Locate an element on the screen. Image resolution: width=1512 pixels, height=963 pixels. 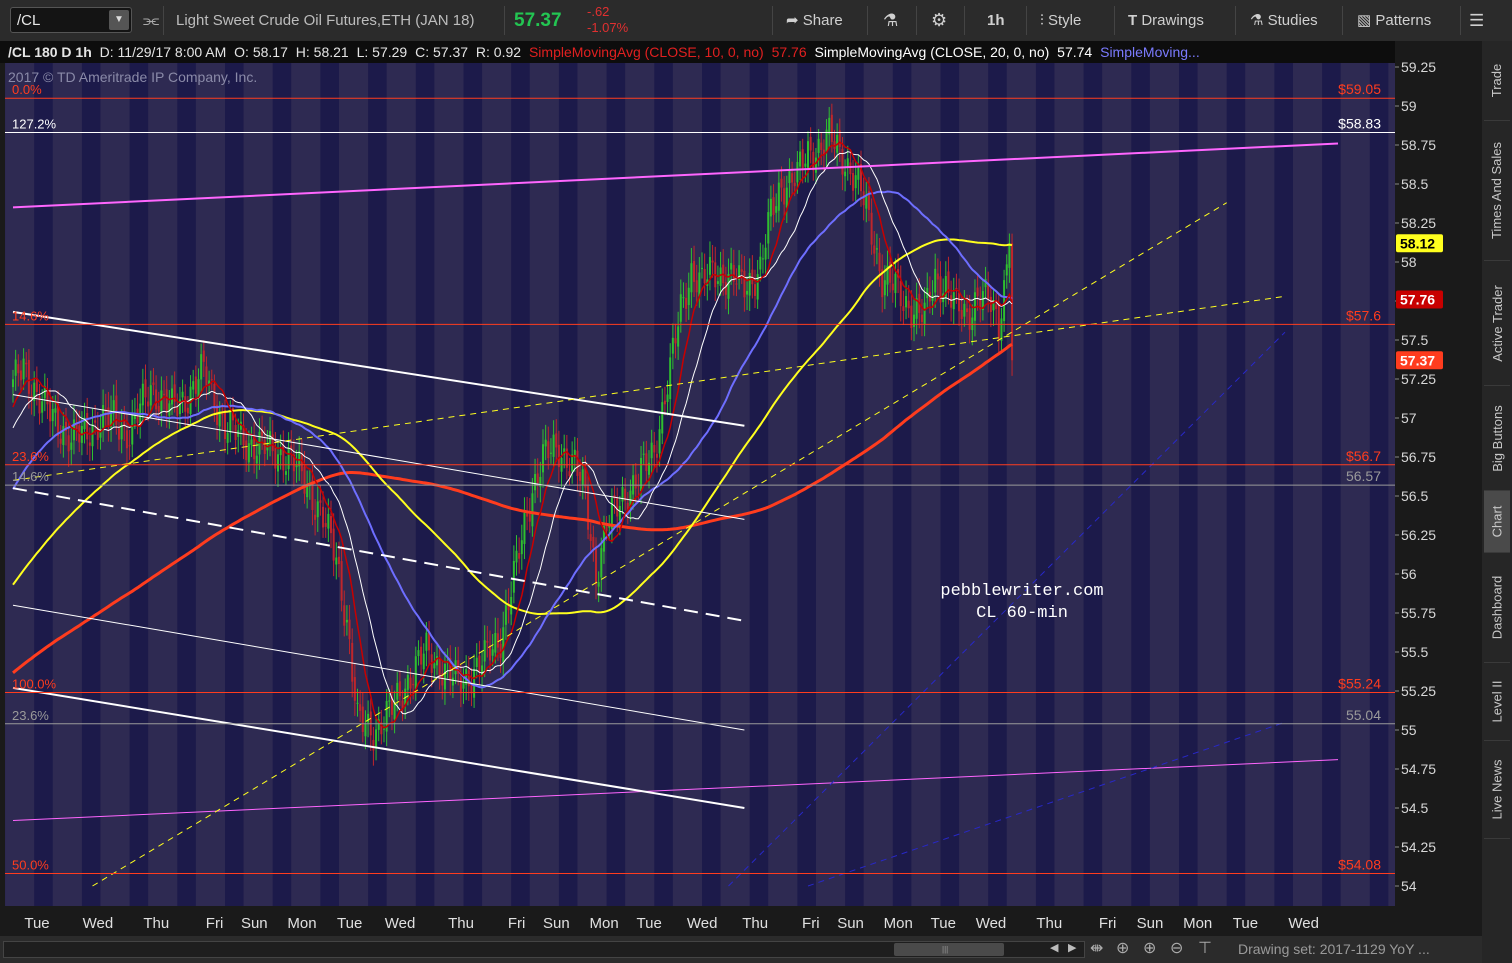
zoom-in-icon: ⊕ is located at coordinates (1150, 948).